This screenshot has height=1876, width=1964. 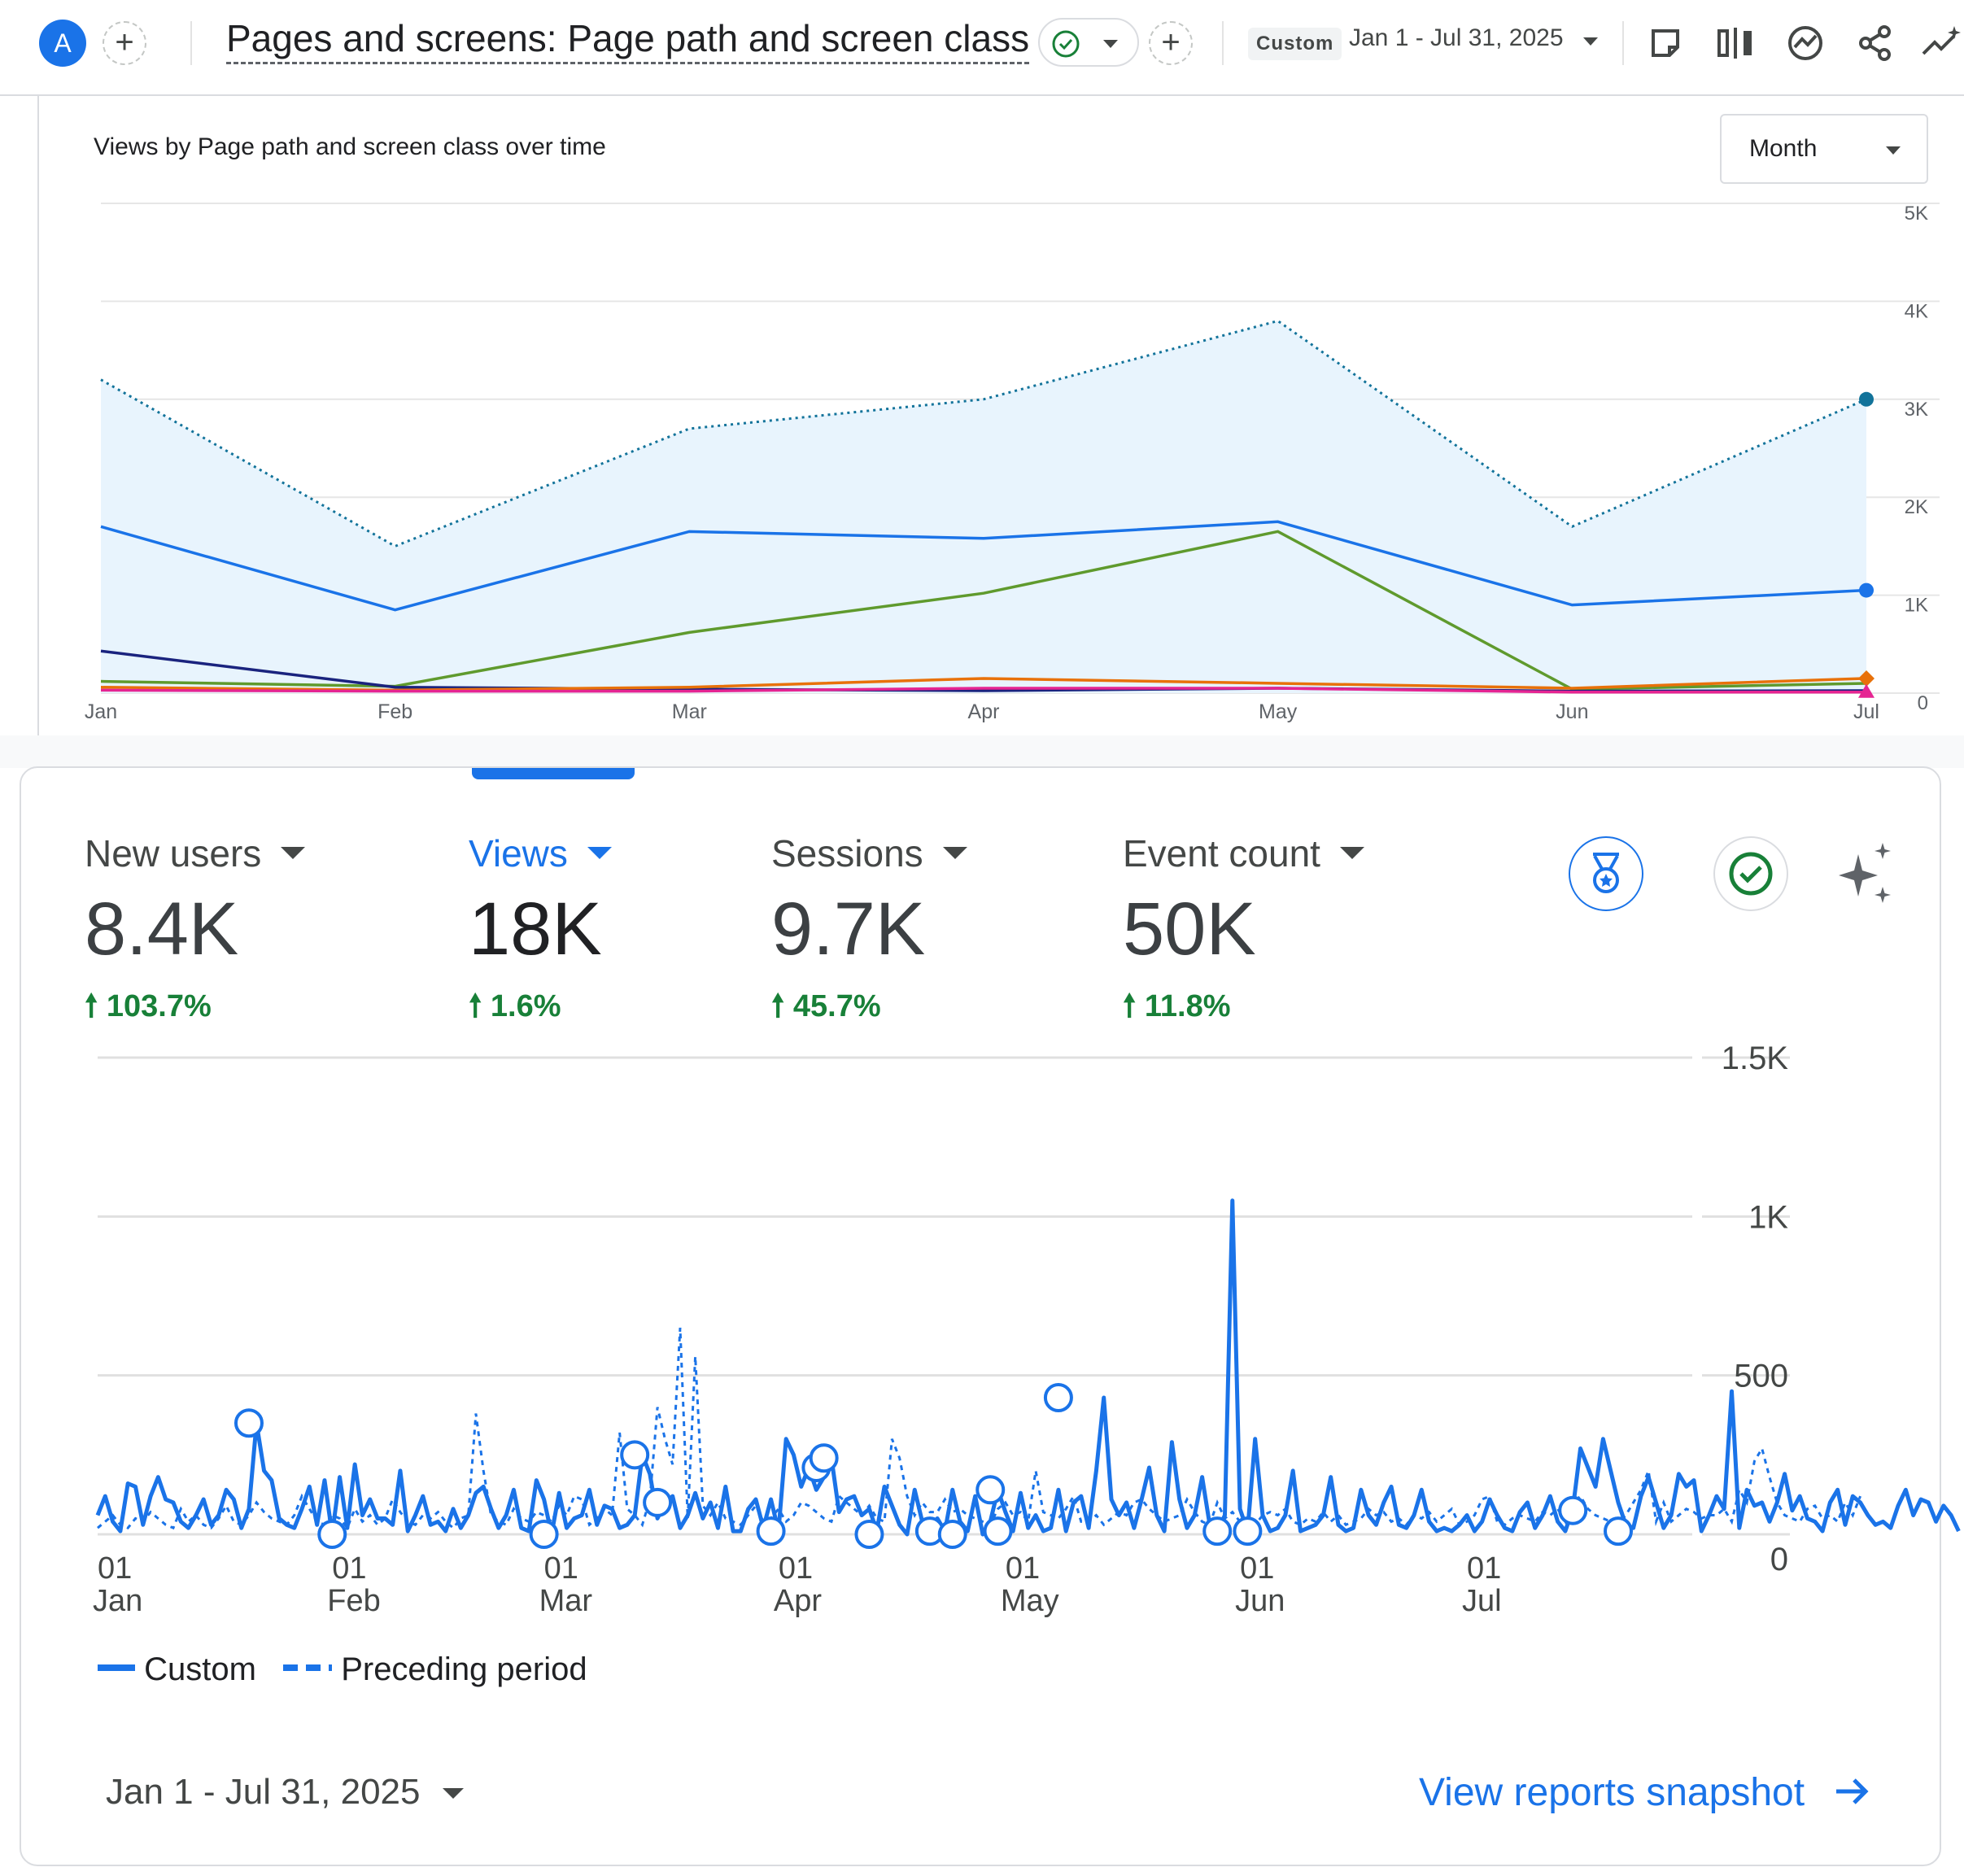 I want to click on x-tick-month: Mar, so click(x=566, y=1601).